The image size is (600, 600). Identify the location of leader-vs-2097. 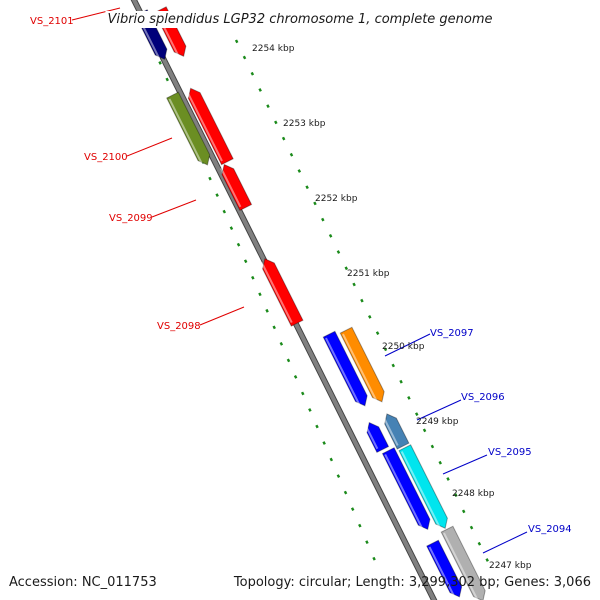
(407, 345).